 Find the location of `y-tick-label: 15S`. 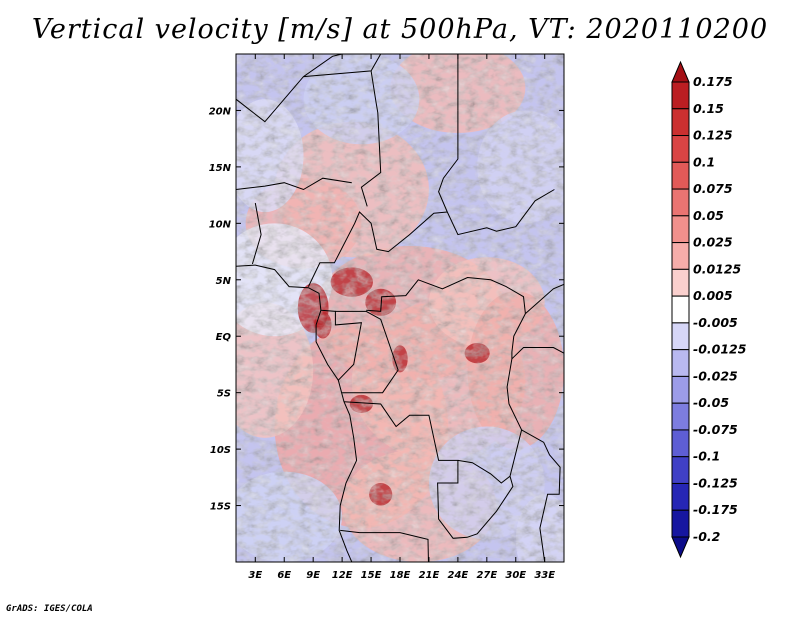

y-tick-label: 15S is located at coordinates (220, 507).